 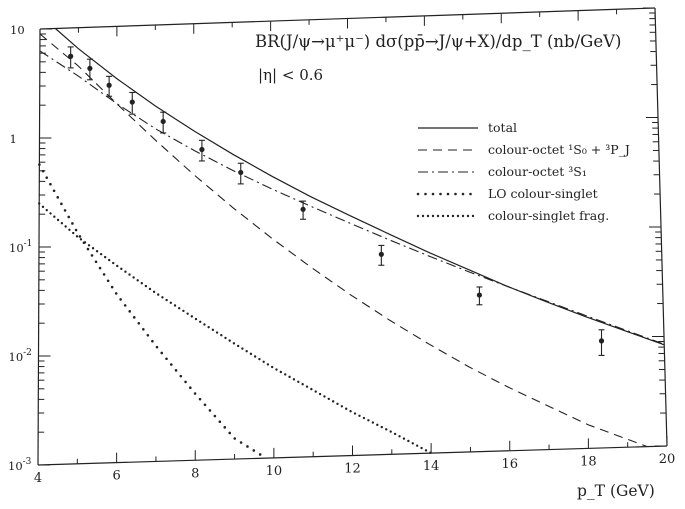 I want to click on x-tick-labels: 4 6 8 10 12 14 16 18 20, so click(x=354, y=469).